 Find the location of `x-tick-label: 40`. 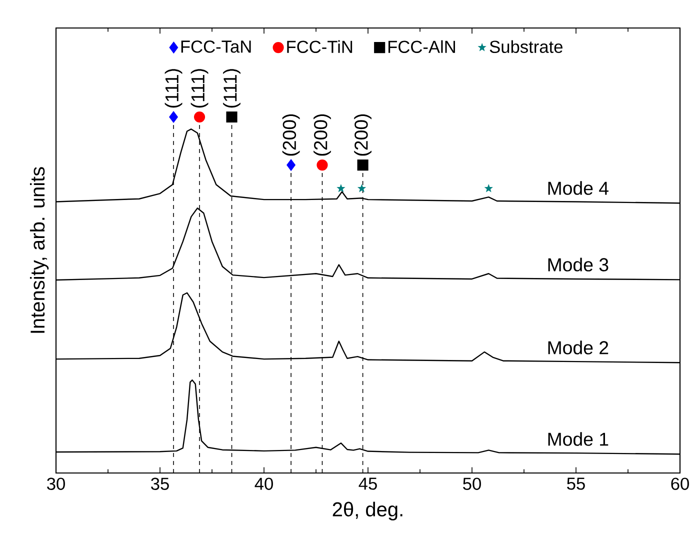

x-tick-label: 40 is located at coordinates (263, 484).